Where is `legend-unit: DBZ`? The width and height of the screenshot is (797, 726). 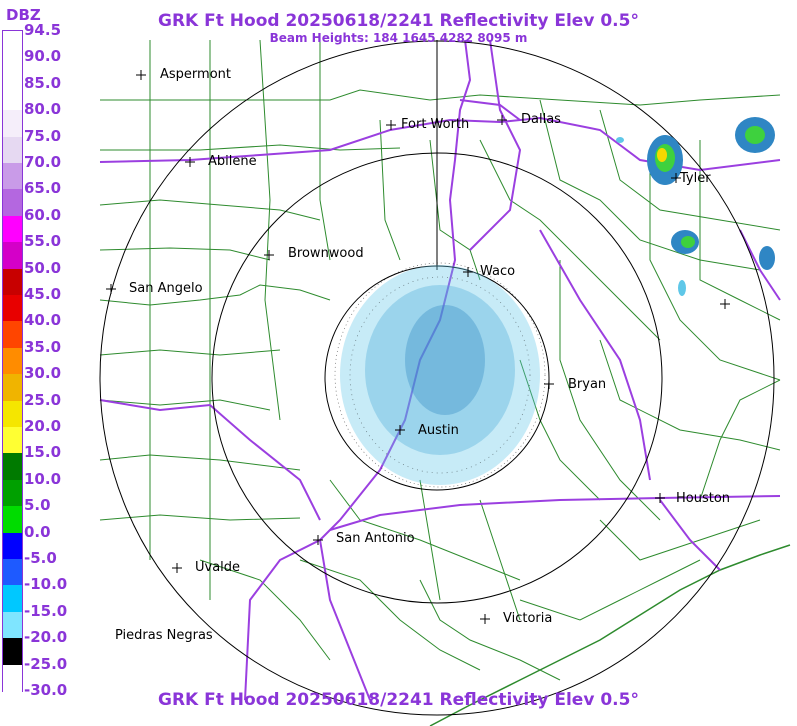
legend-unit: DBZ is located at coordinates (23, 15).